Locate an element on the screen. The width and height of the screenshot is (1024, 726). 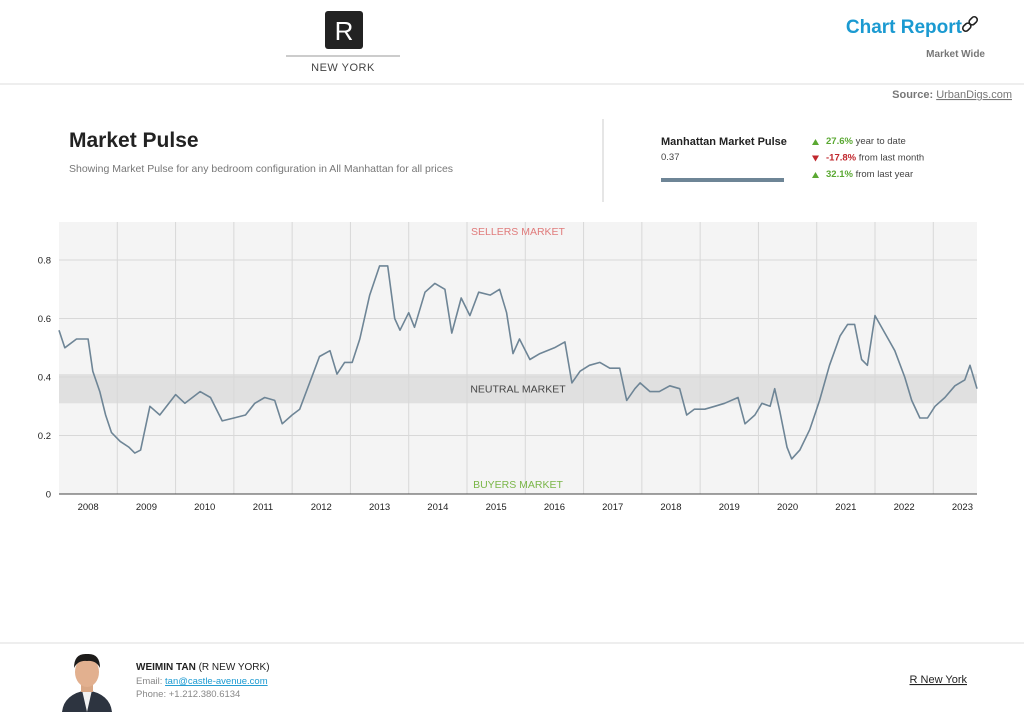
x-tick-label: 2019 is located at coordinates (729, 507).